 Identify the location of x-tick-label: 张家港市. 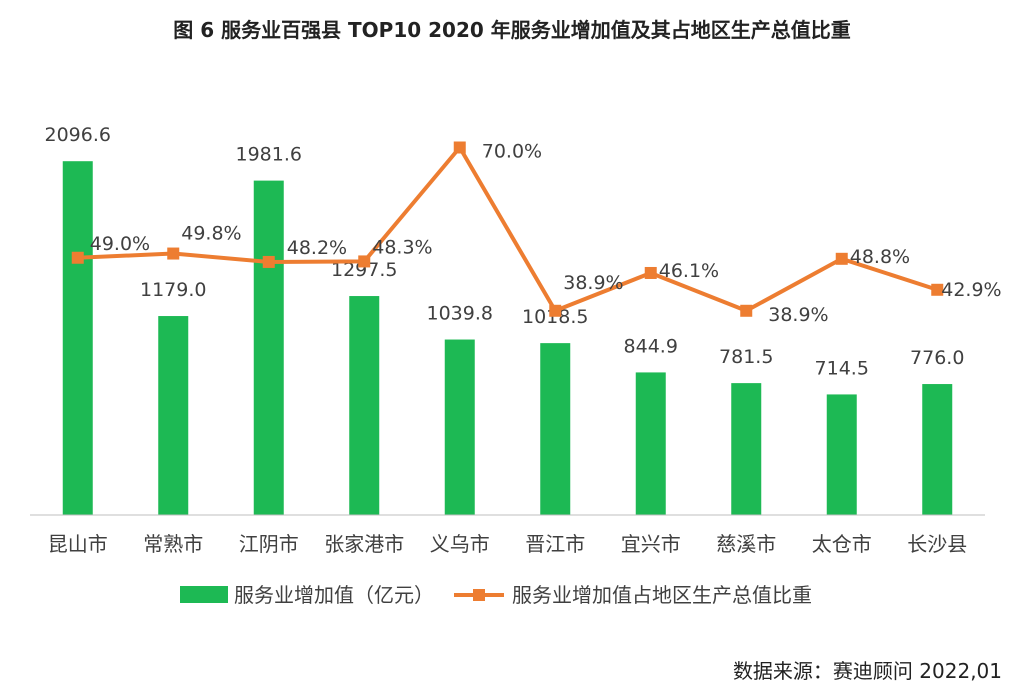
(364, 544).